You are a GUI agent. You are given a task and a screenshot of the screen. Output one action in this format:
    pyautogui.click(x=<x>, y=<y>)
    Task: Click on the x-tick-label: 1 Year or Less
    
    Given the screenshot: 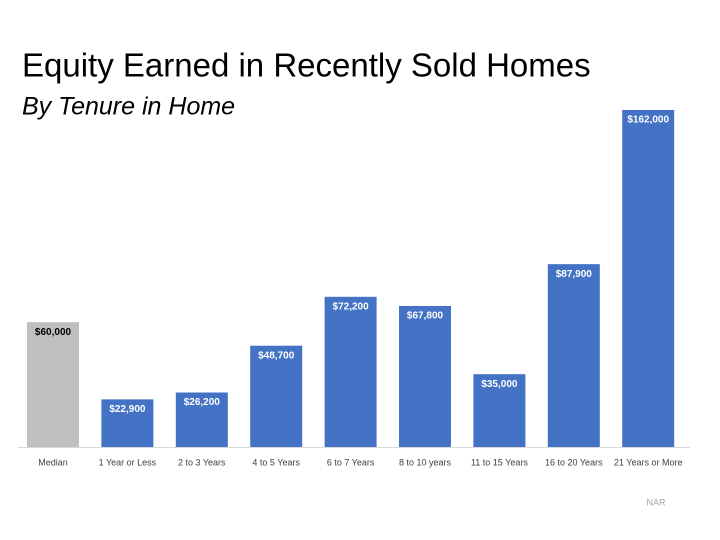 What is the action you would take?
    pyautogui.click(x=128, y=462)
    